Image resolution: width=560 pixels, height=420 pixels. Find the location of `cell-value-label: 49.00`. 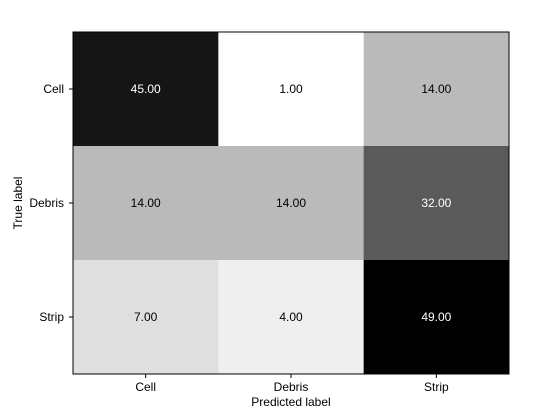

cell-value-label: 49.00 is located at coordinates (436, 317).